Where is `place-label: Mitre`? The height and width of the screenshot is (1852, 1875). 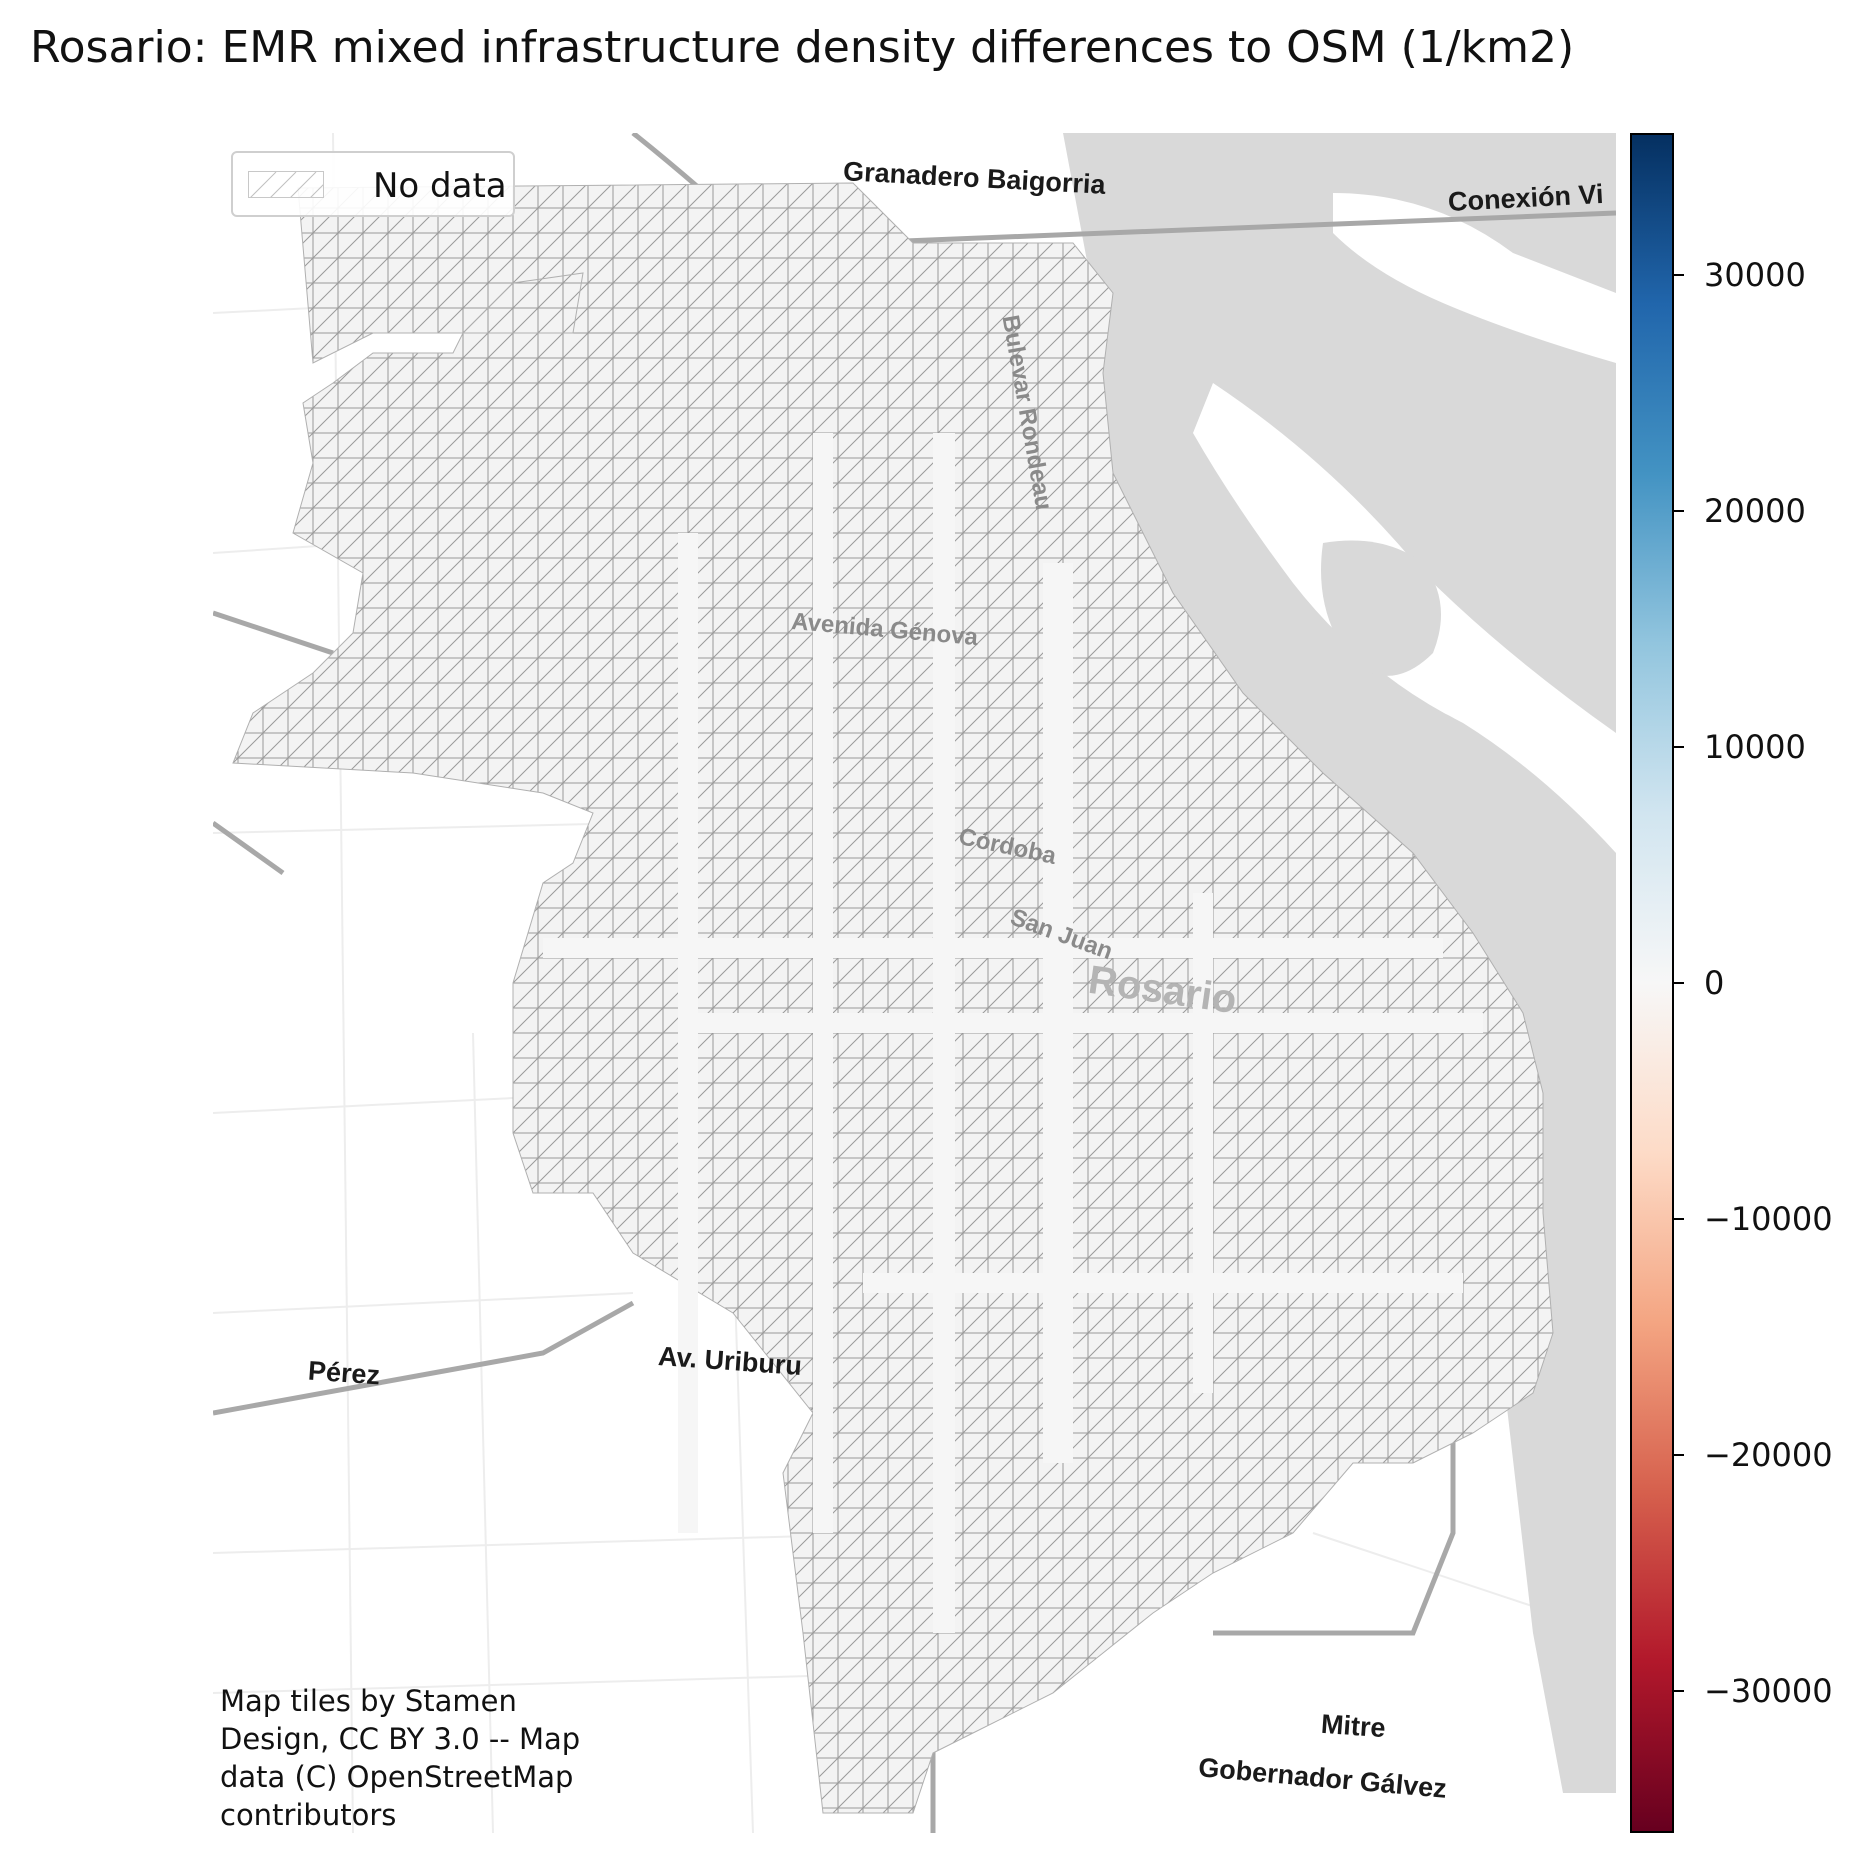
place-label: Mitre is located at coordinates (1353, 1726).